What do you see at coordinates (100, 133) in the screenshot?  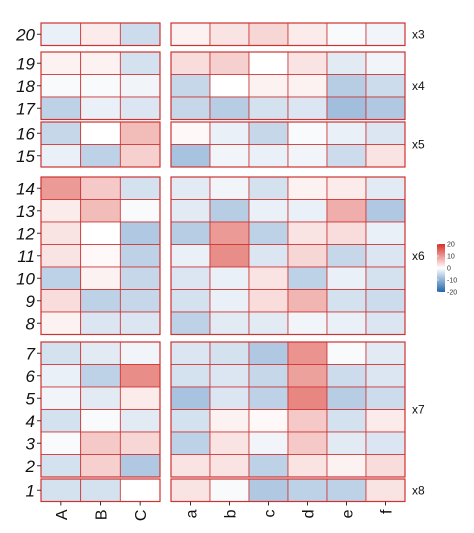 I see `heatmap-cell-16-B` at bounding box center [100, 133].